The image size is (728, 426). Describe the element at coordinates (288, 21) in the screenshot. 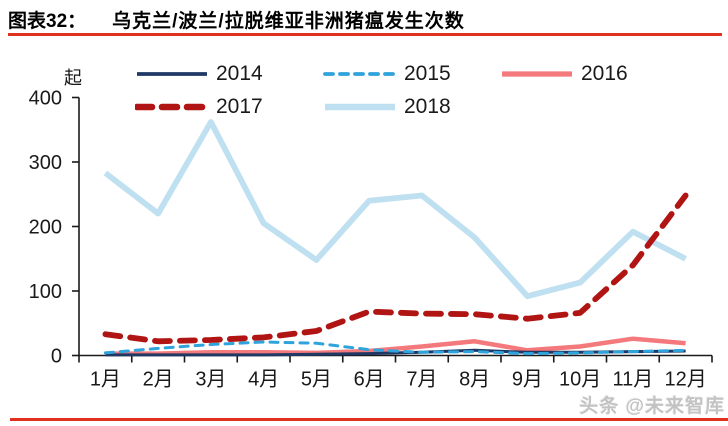

I see `page-title: 乌克兰/波兰/拉脱维亚非洲猪瘟发生次数` at that location.